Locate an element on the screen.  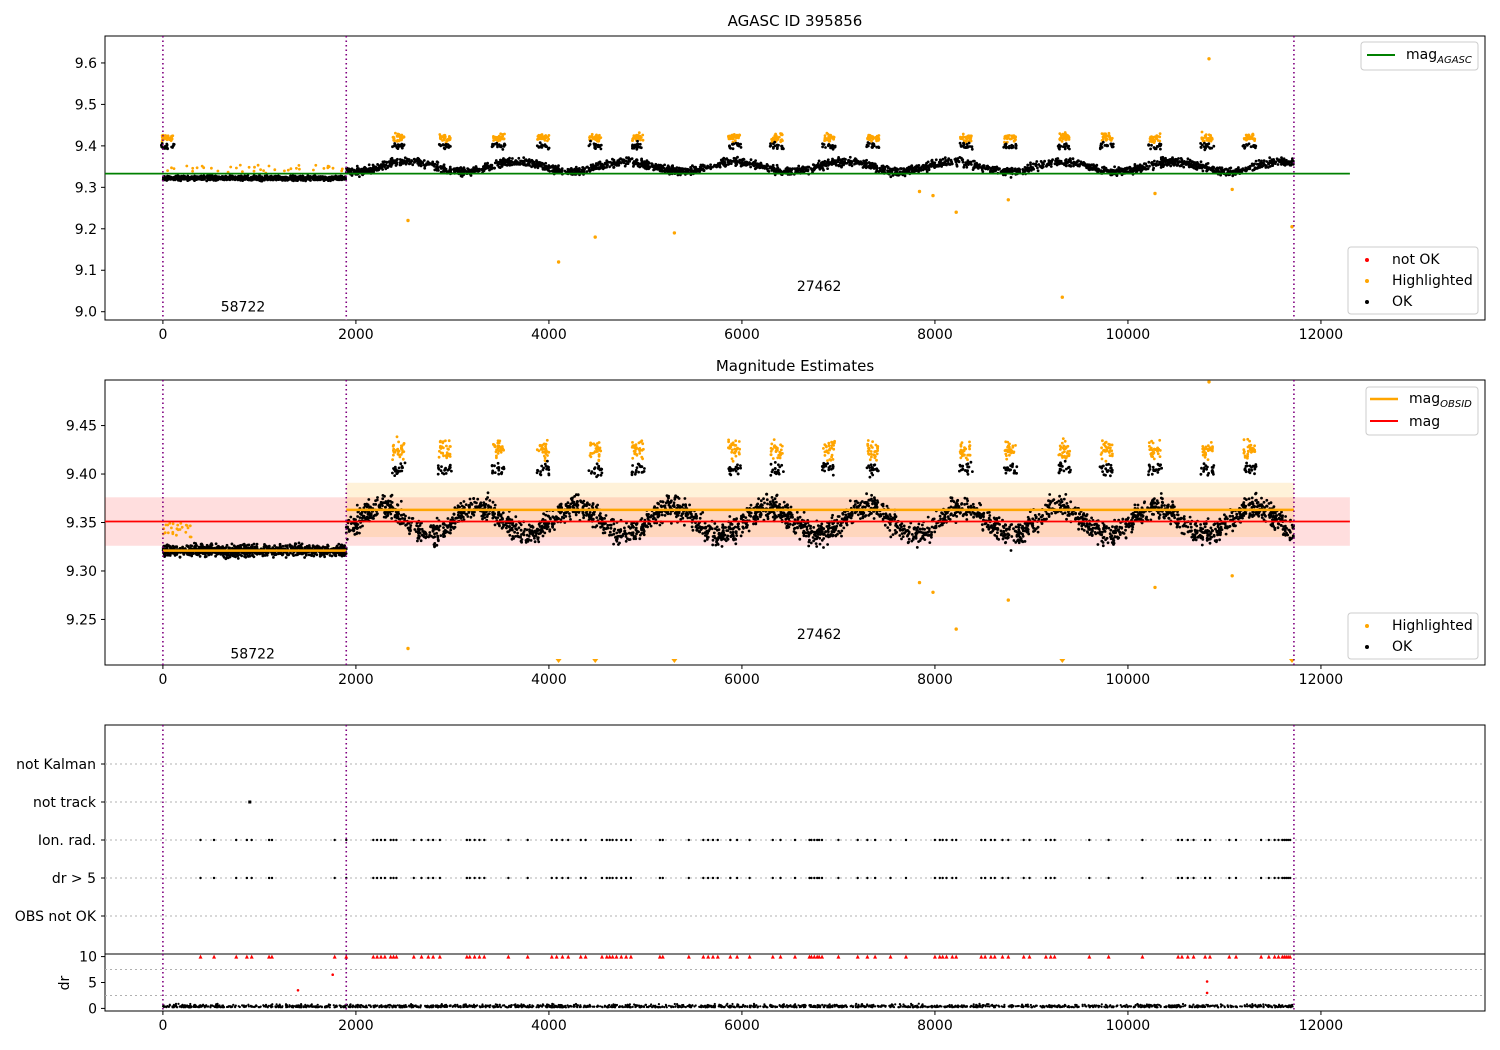
agasc-title: AGASC ID 395856 is located at coordinates (795, 21).